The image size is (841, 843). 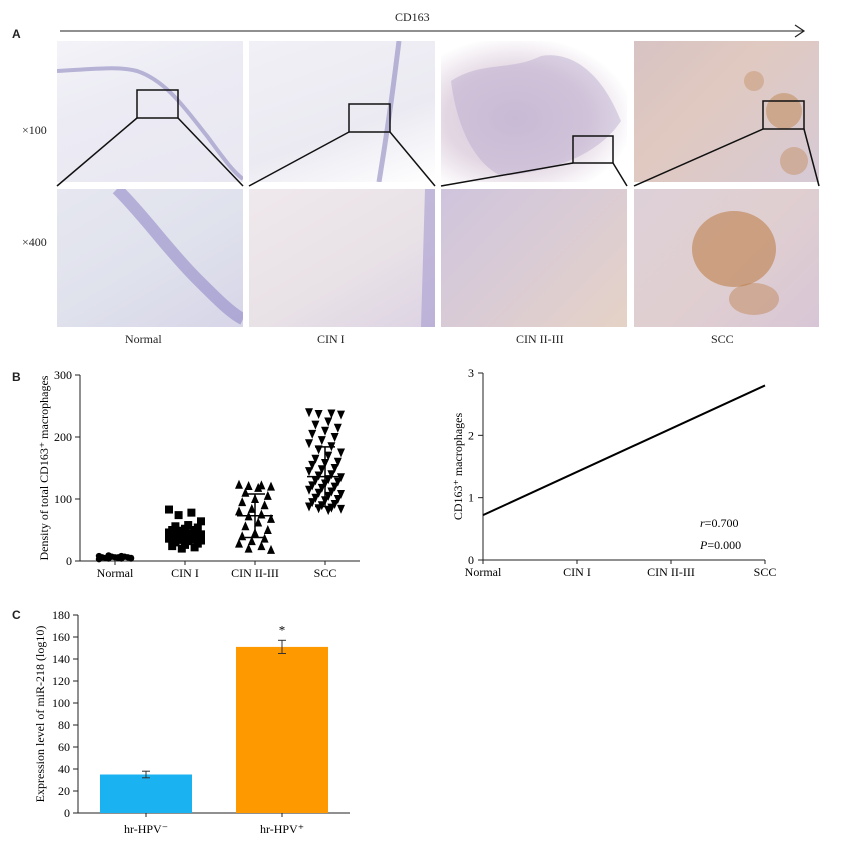 What do you see at coordinates (726, 111) in the screenshot?
I see `micrograph-scc-x100` at bounding box center [726, 111].